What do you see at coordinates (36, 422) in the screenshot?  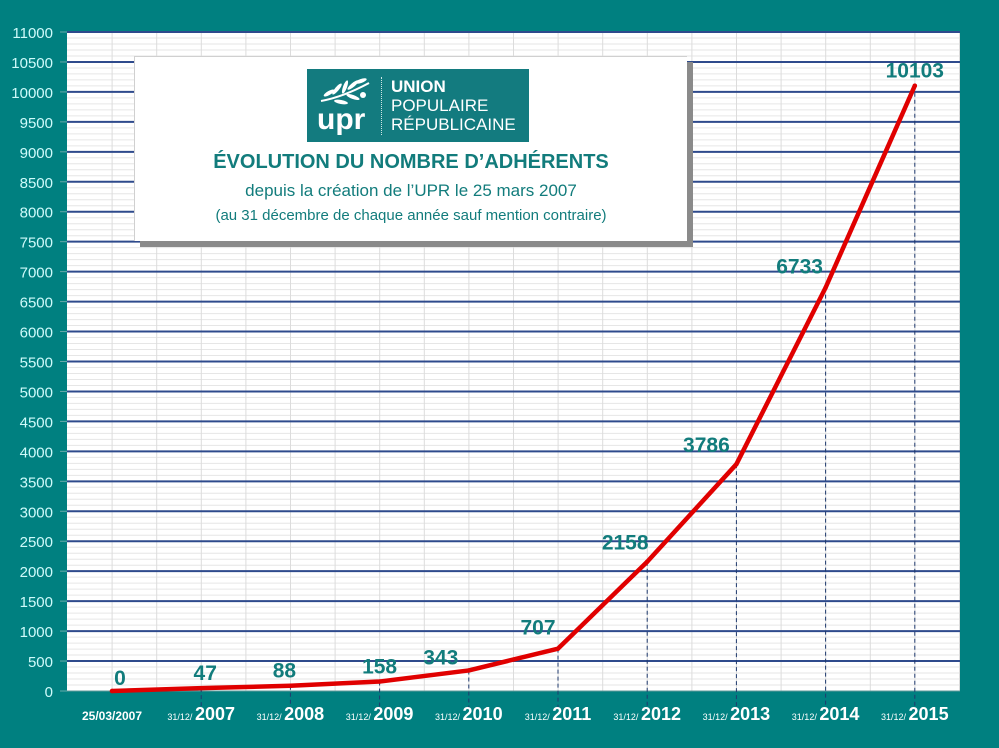 I see `y-tick-label: 4500` at bounding box center [36, 422].